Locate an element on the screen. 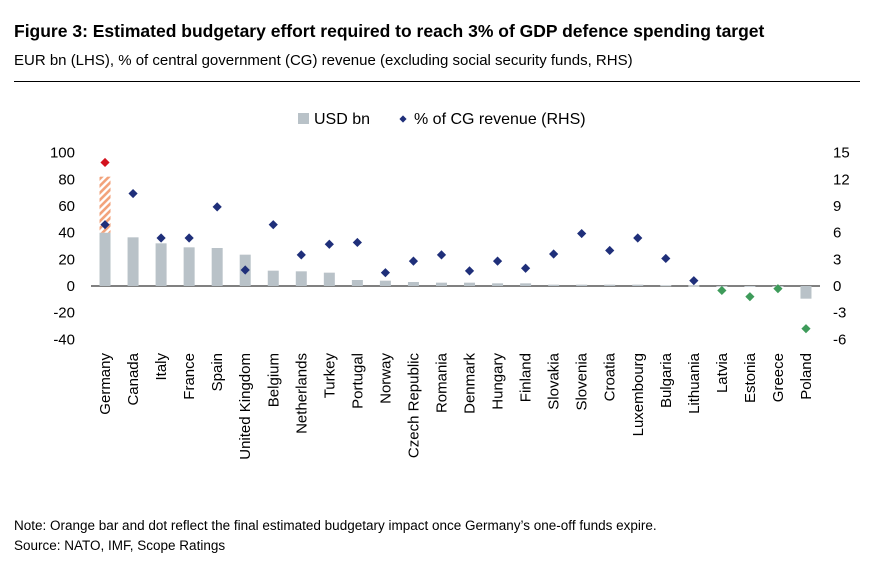 The height and width of the screenshot is (569, 881). y-left-tick-label: 100 is located at coordinates (62, 153).